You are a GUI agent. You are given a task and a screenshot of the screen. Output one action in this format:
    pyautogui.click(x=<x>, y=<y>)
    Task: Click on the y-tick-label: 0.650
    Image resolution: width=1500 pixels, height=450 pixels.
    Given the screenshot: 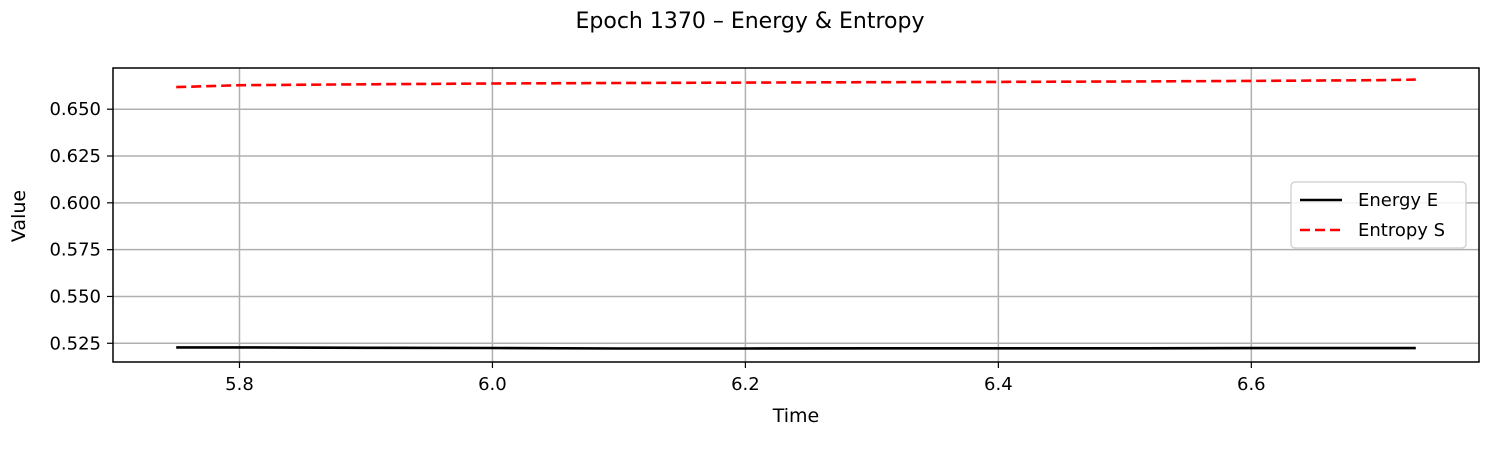 What is the action you would take?
    pyautogui.click(x=75, y=109)
    